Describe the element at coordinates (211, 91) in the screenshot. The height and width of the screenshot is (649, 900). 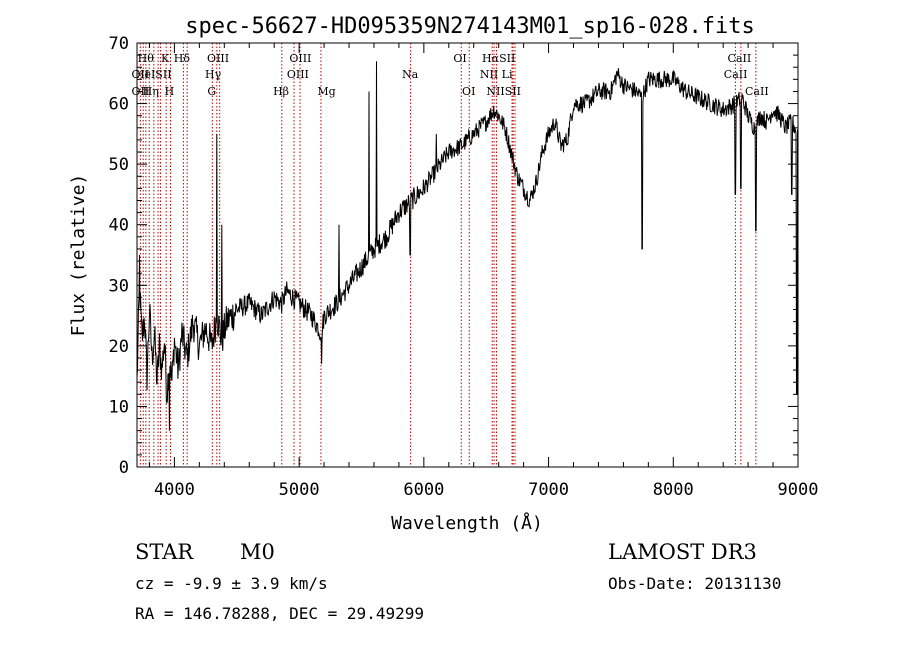
I see `line-label-row3-3: G` at that location.